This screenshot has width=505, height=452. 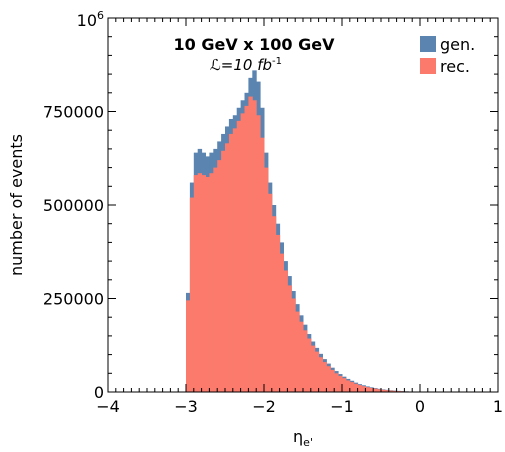 What do you see at coordinates (455, 66) in the screenshot?
I see `legend-rec-label: rec.` at bounding box center [455, 66].